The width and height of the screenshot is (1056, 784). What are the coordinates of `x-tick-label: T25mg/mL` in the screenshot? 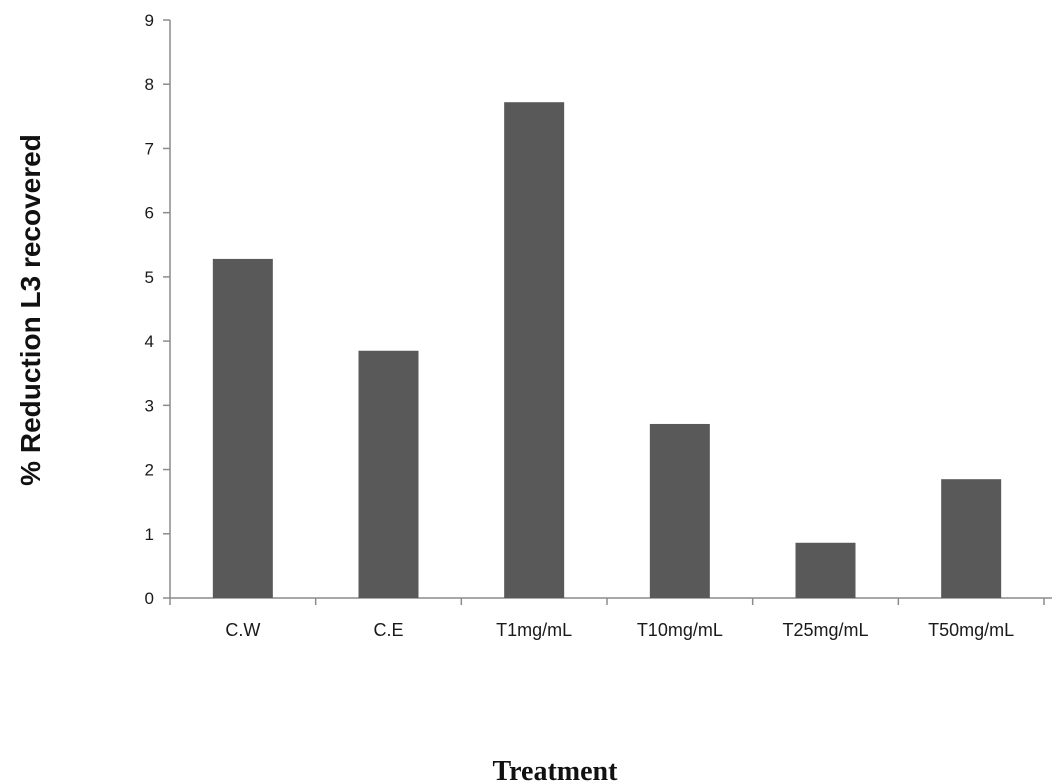 It's located at (825, 630).